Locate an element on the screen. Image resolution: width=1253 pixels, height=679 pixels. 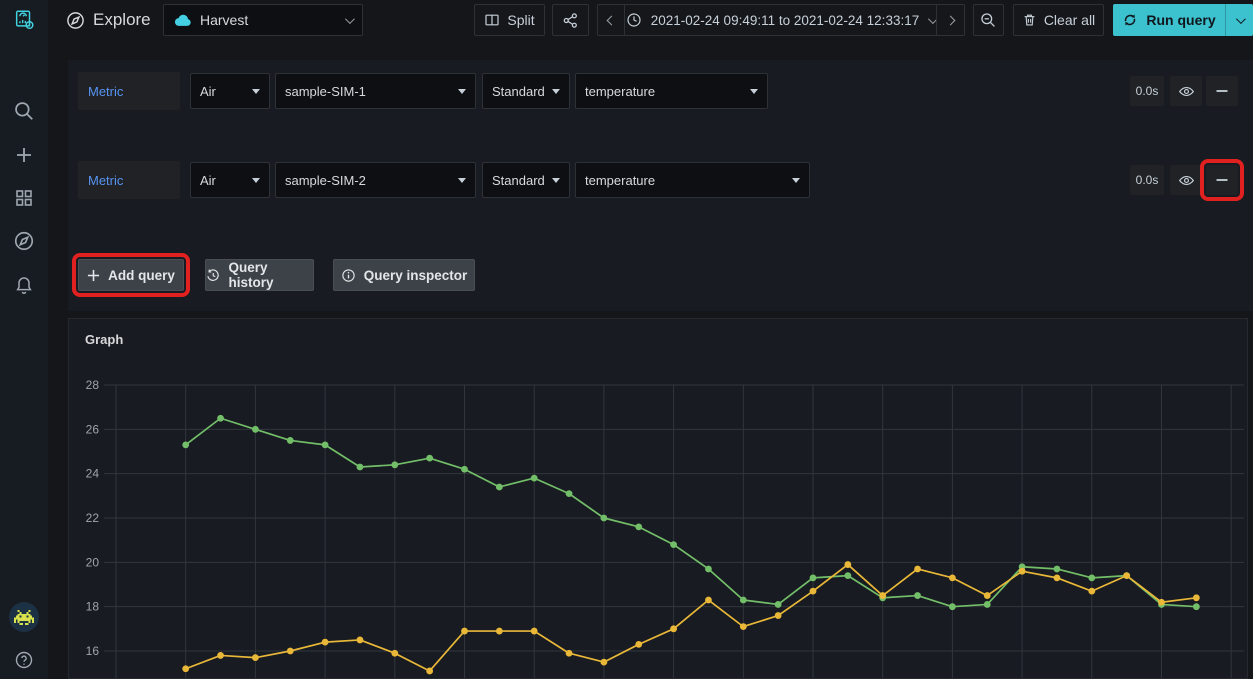
query-history-button: Query history is located at coordinates (259, 275).